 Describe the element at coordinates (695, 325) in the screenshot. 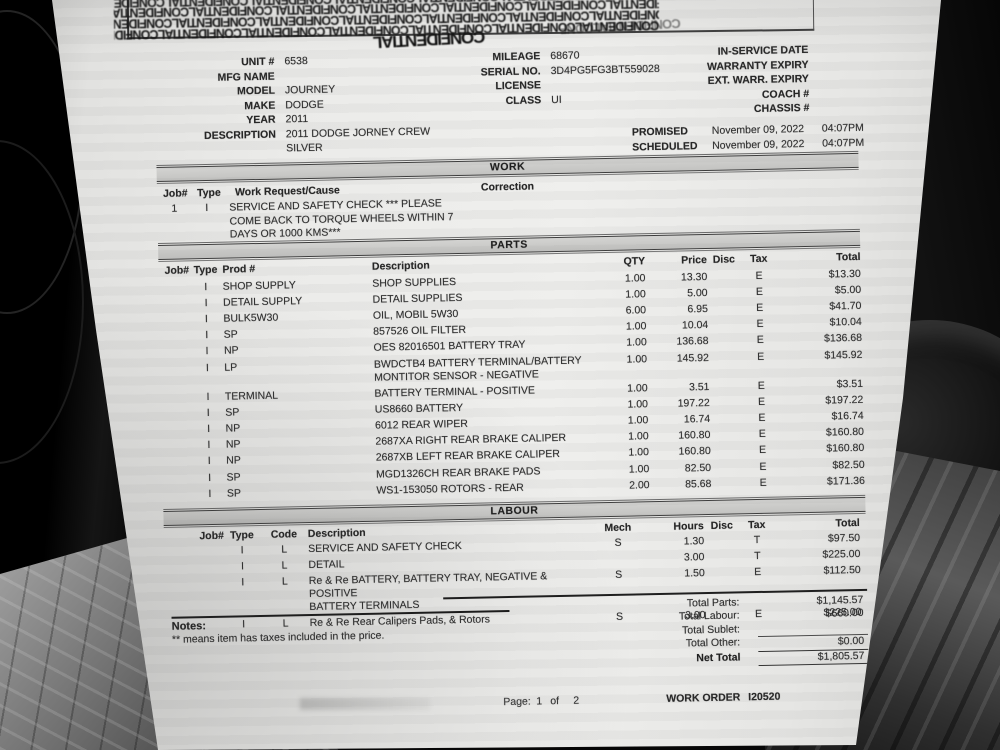

I see `parts-cell-price: 10.04` at that location.